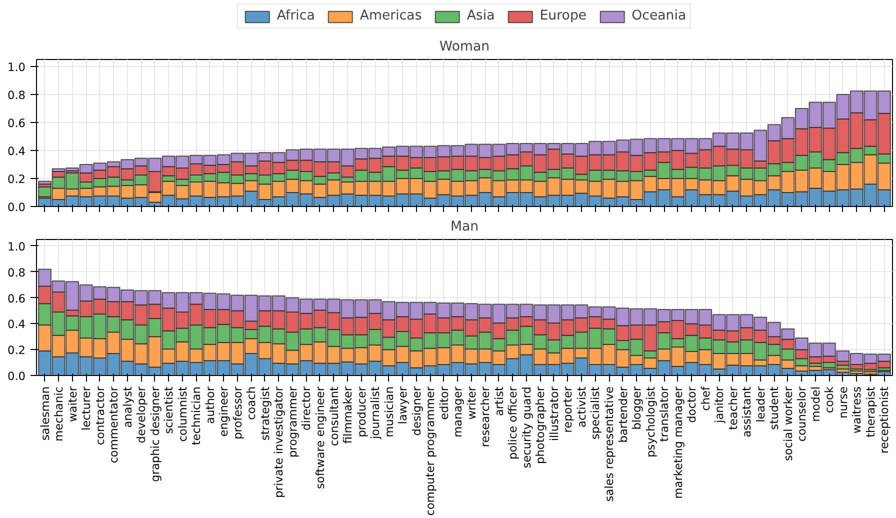 This screenshot has height=518, width=896. What do you see at coordinates (471, 403) in the screenshot?
I see `x-tick-label: writer` at bounding box center [471, 403].